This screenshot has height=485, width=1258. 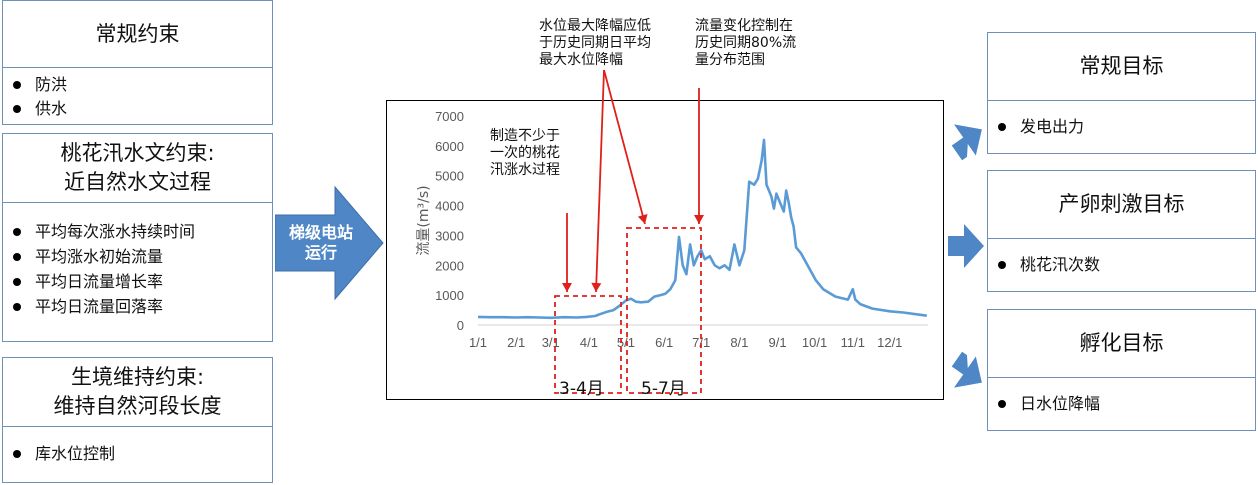 I want to click on cascade-operation-label: 梯级电站 运行, so click(x=320, y=242).